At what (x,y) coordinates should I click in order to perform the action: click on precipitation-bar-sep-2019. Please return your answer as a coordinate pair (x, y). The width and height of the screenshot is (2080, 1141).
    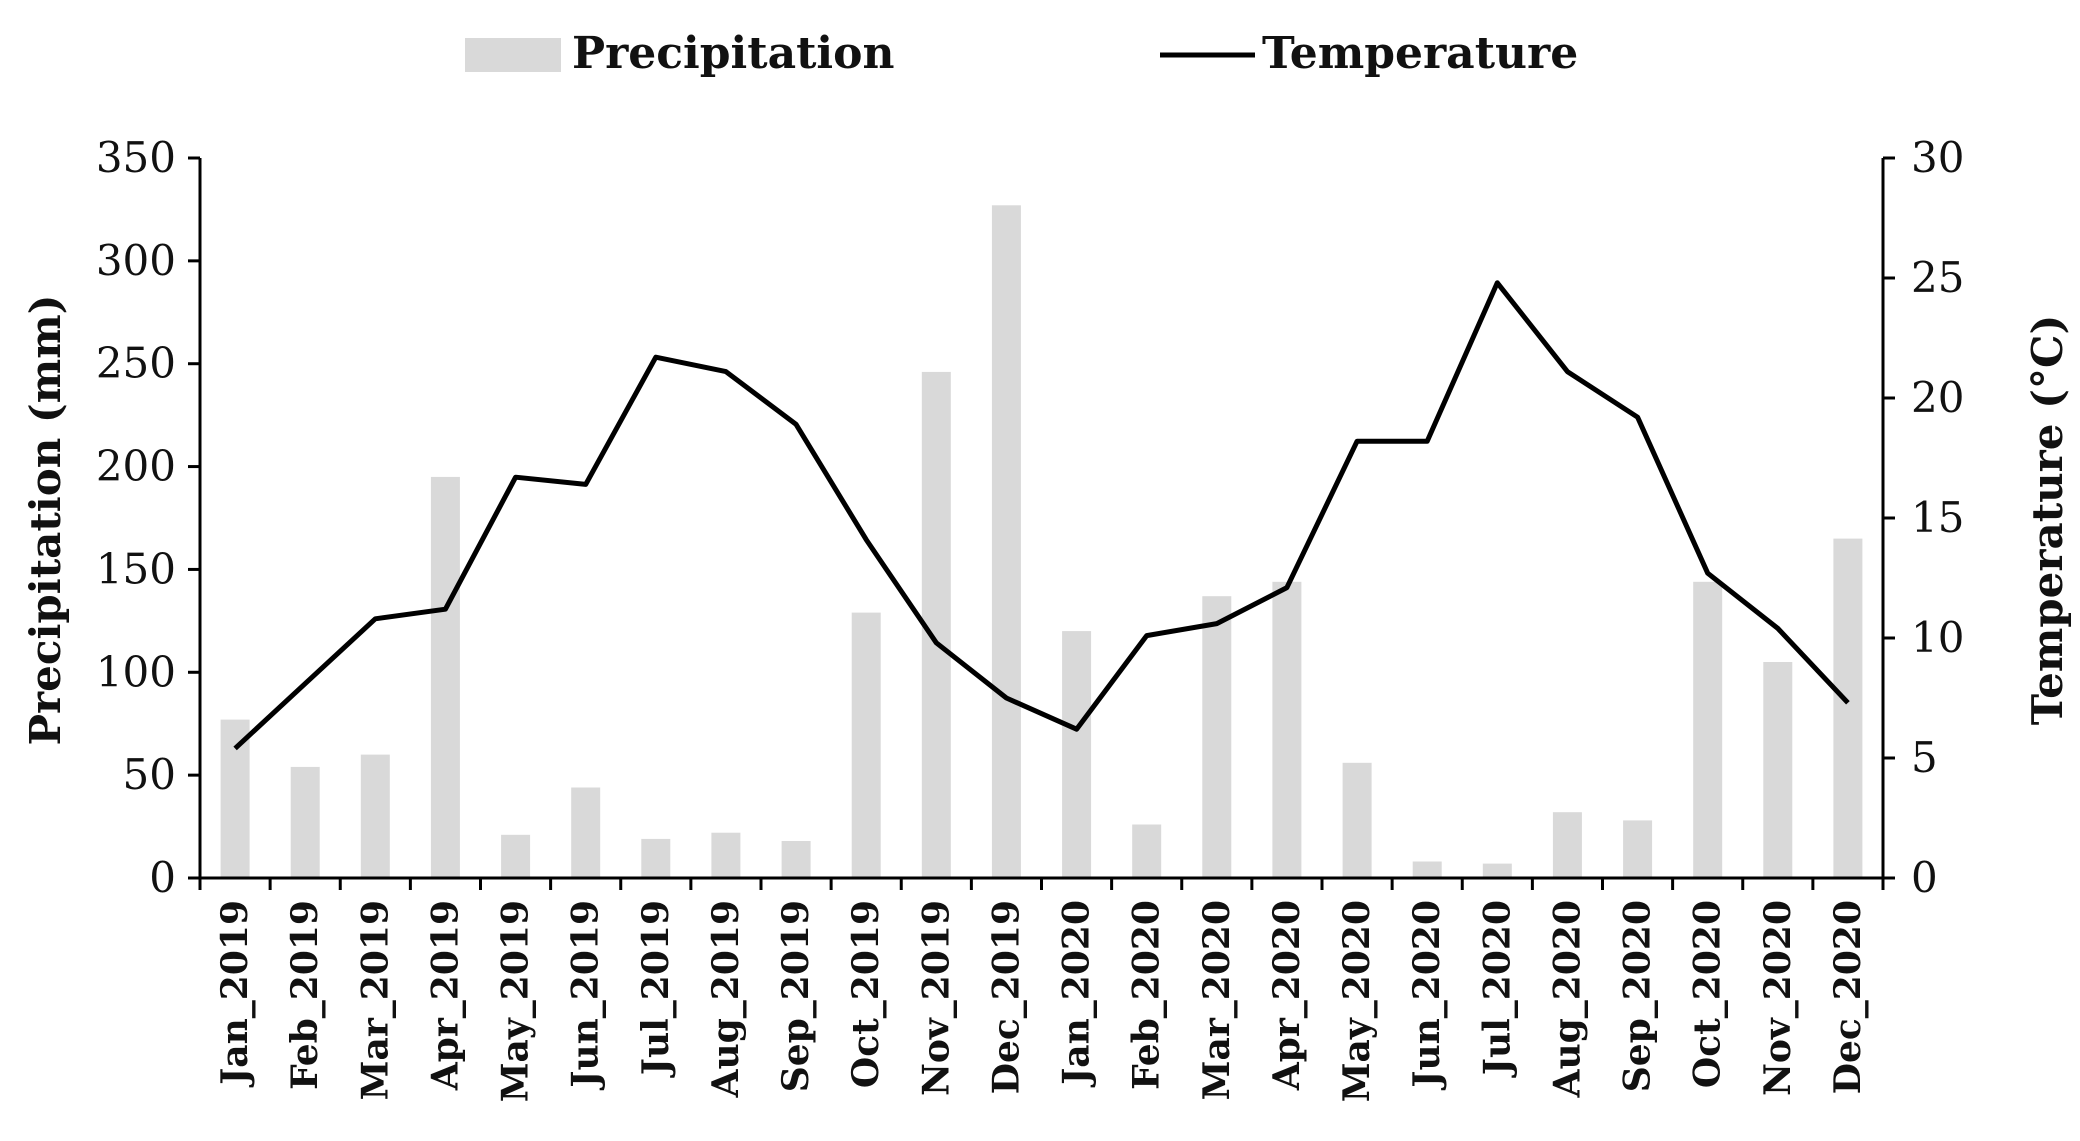
    Looking at the image, I should click on (796, 859).